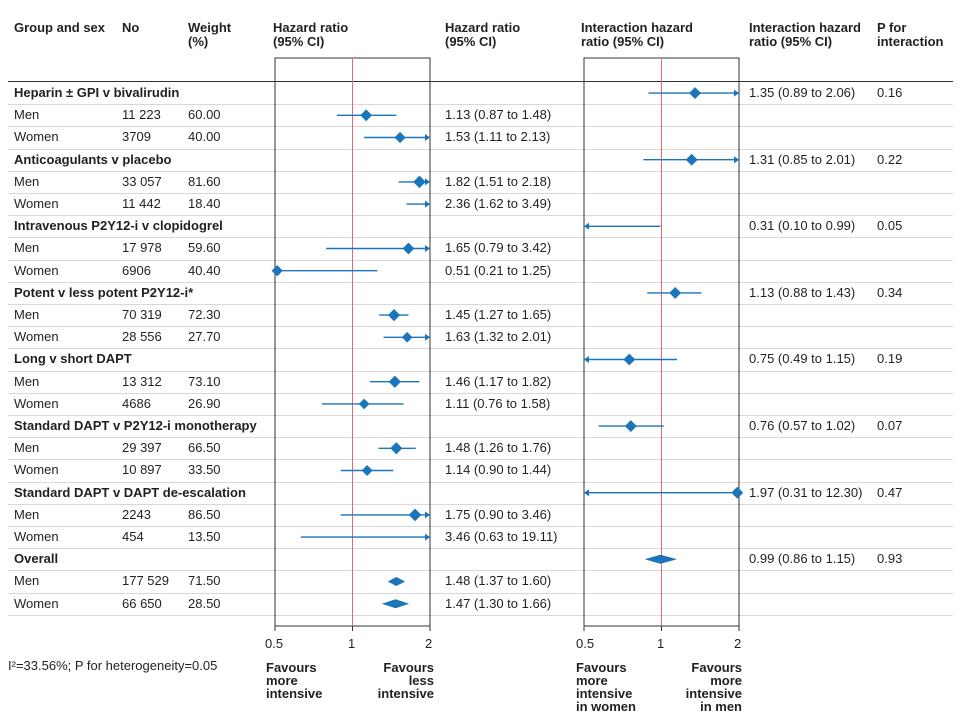 Image resolution: width=960 pixels, height=726 pixels. I want to click on table-row: Women 11 442 18.40 2.36 (1.62 to 3.49), so click(480, 204).